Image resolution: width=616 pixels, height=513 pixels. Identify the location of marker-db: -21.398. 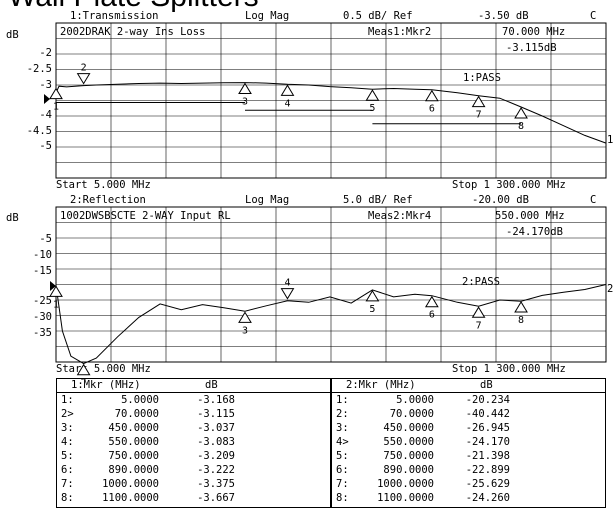
(487, 456).